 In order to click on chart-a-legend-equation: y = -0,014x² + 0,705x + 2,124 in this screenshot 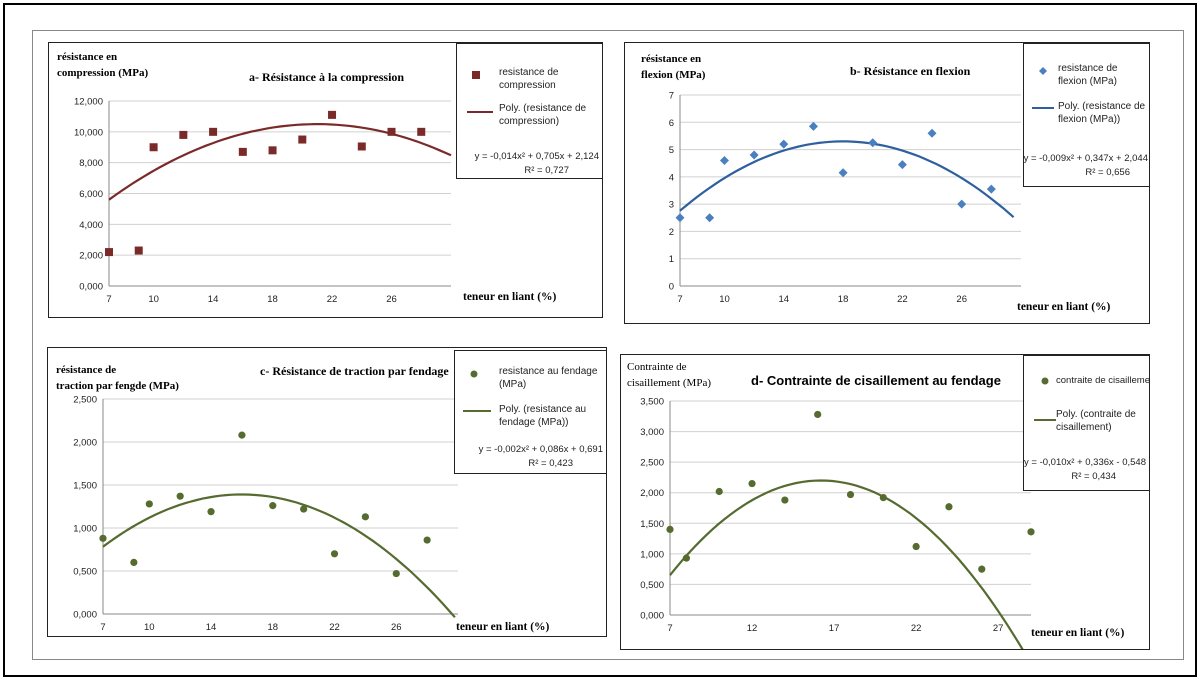, I will do `click(536, 156)`.